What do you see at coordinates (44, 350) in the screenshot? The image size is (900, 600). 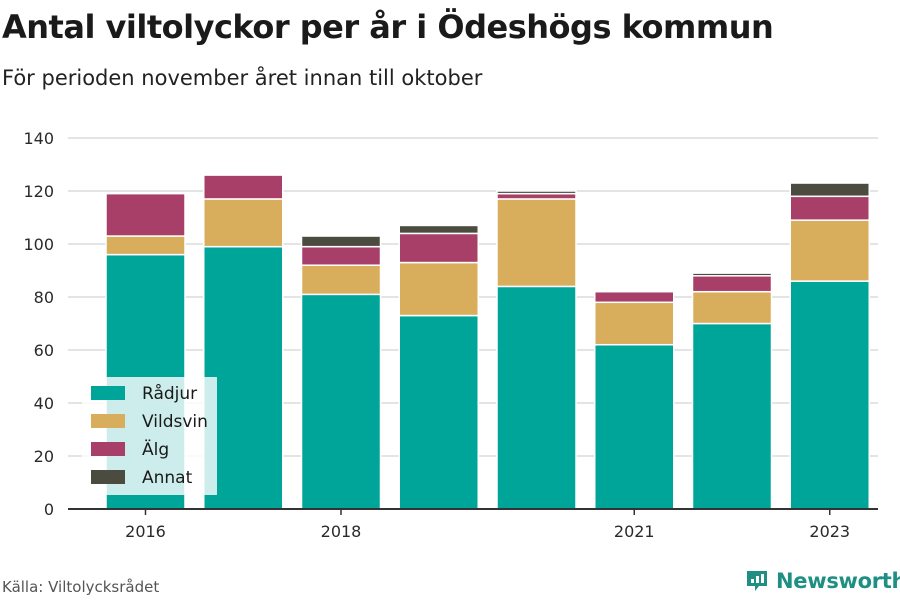 I see `y-tick-label: 60` at bounding box center [44, 350].